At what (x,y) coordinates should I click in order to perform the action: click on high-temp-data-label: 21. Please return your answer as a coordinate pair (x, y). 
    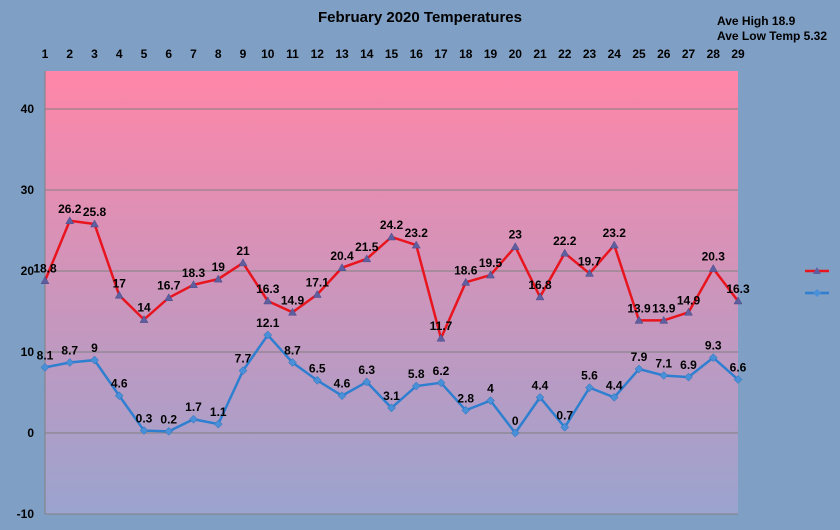
    Looking at the image, I should click on (243, 251).